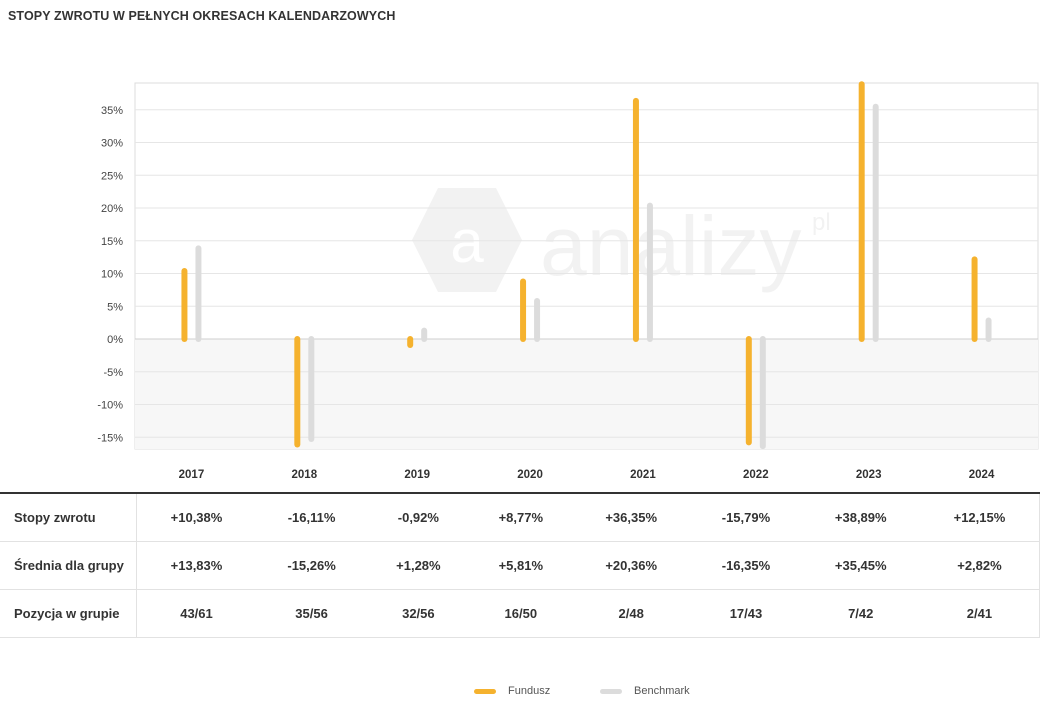 This screenshot has height=712, width=1053. What do you see at coordinates (115, 307) in the screenshot?
I see `y-tick-label: 5%` at bounding box center [115, 307].